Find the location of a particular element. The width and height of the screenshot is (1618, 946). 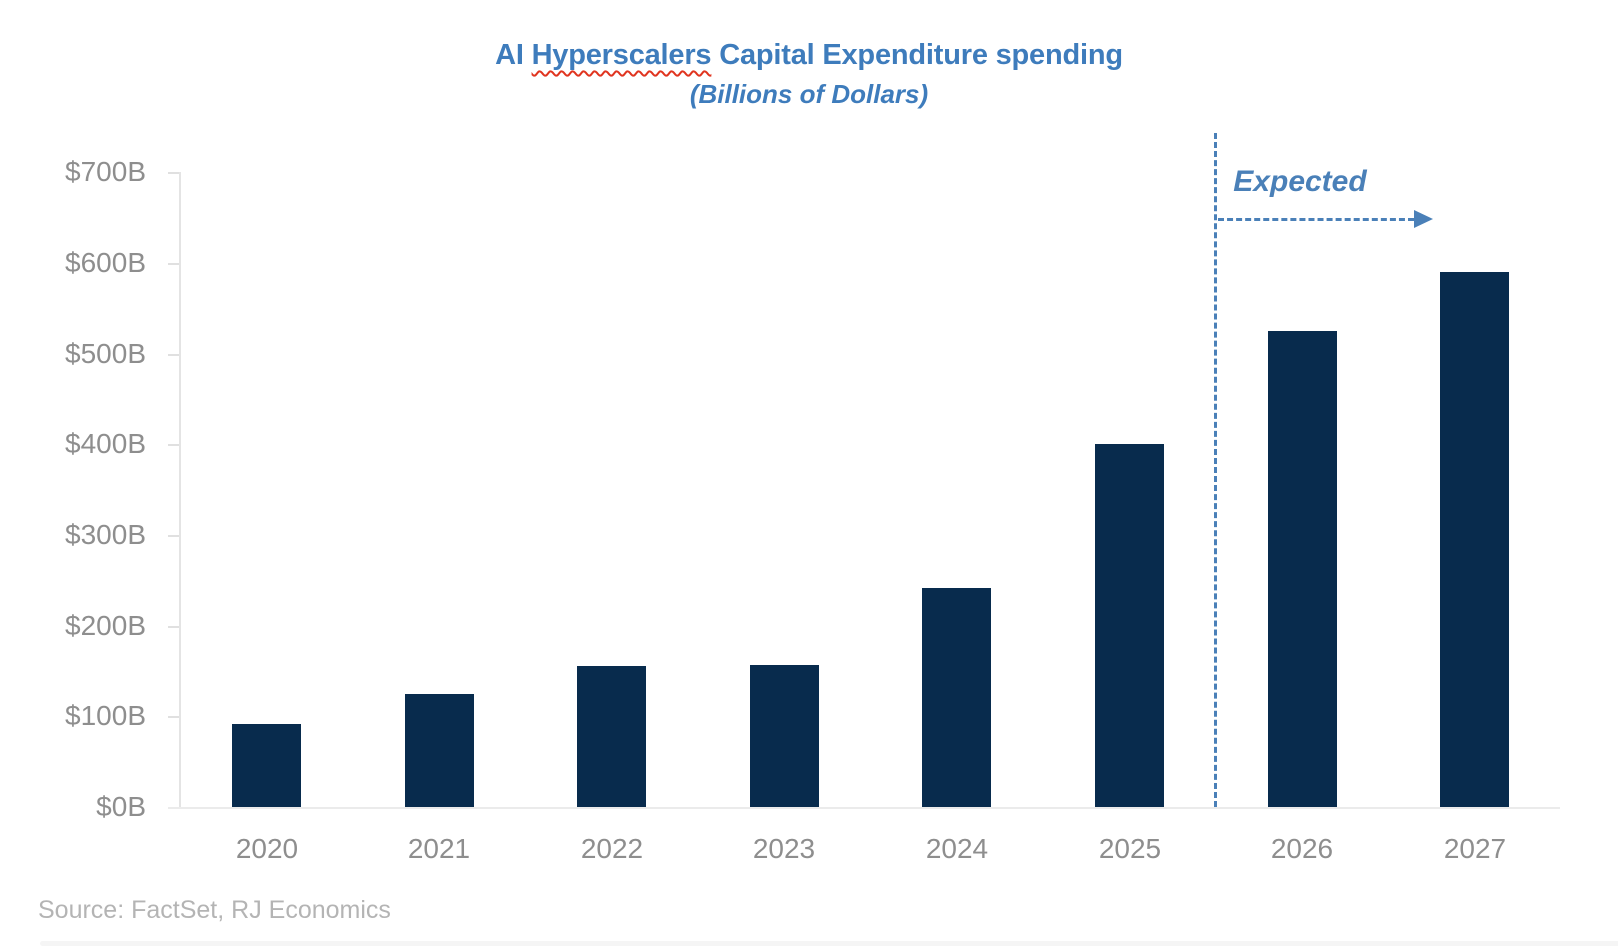

y-axis-tick-label: $200B is located at coordinates (105, 625).